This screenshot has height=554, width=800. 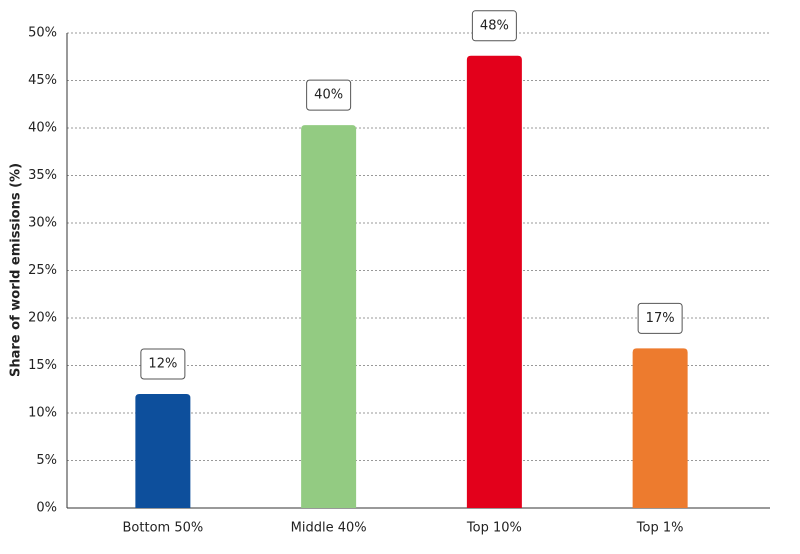 What do you see at coordinates (329, 528) in the screenshot?
I see `x-tick-label: Middle 40%` at bounding box center [329, 528].